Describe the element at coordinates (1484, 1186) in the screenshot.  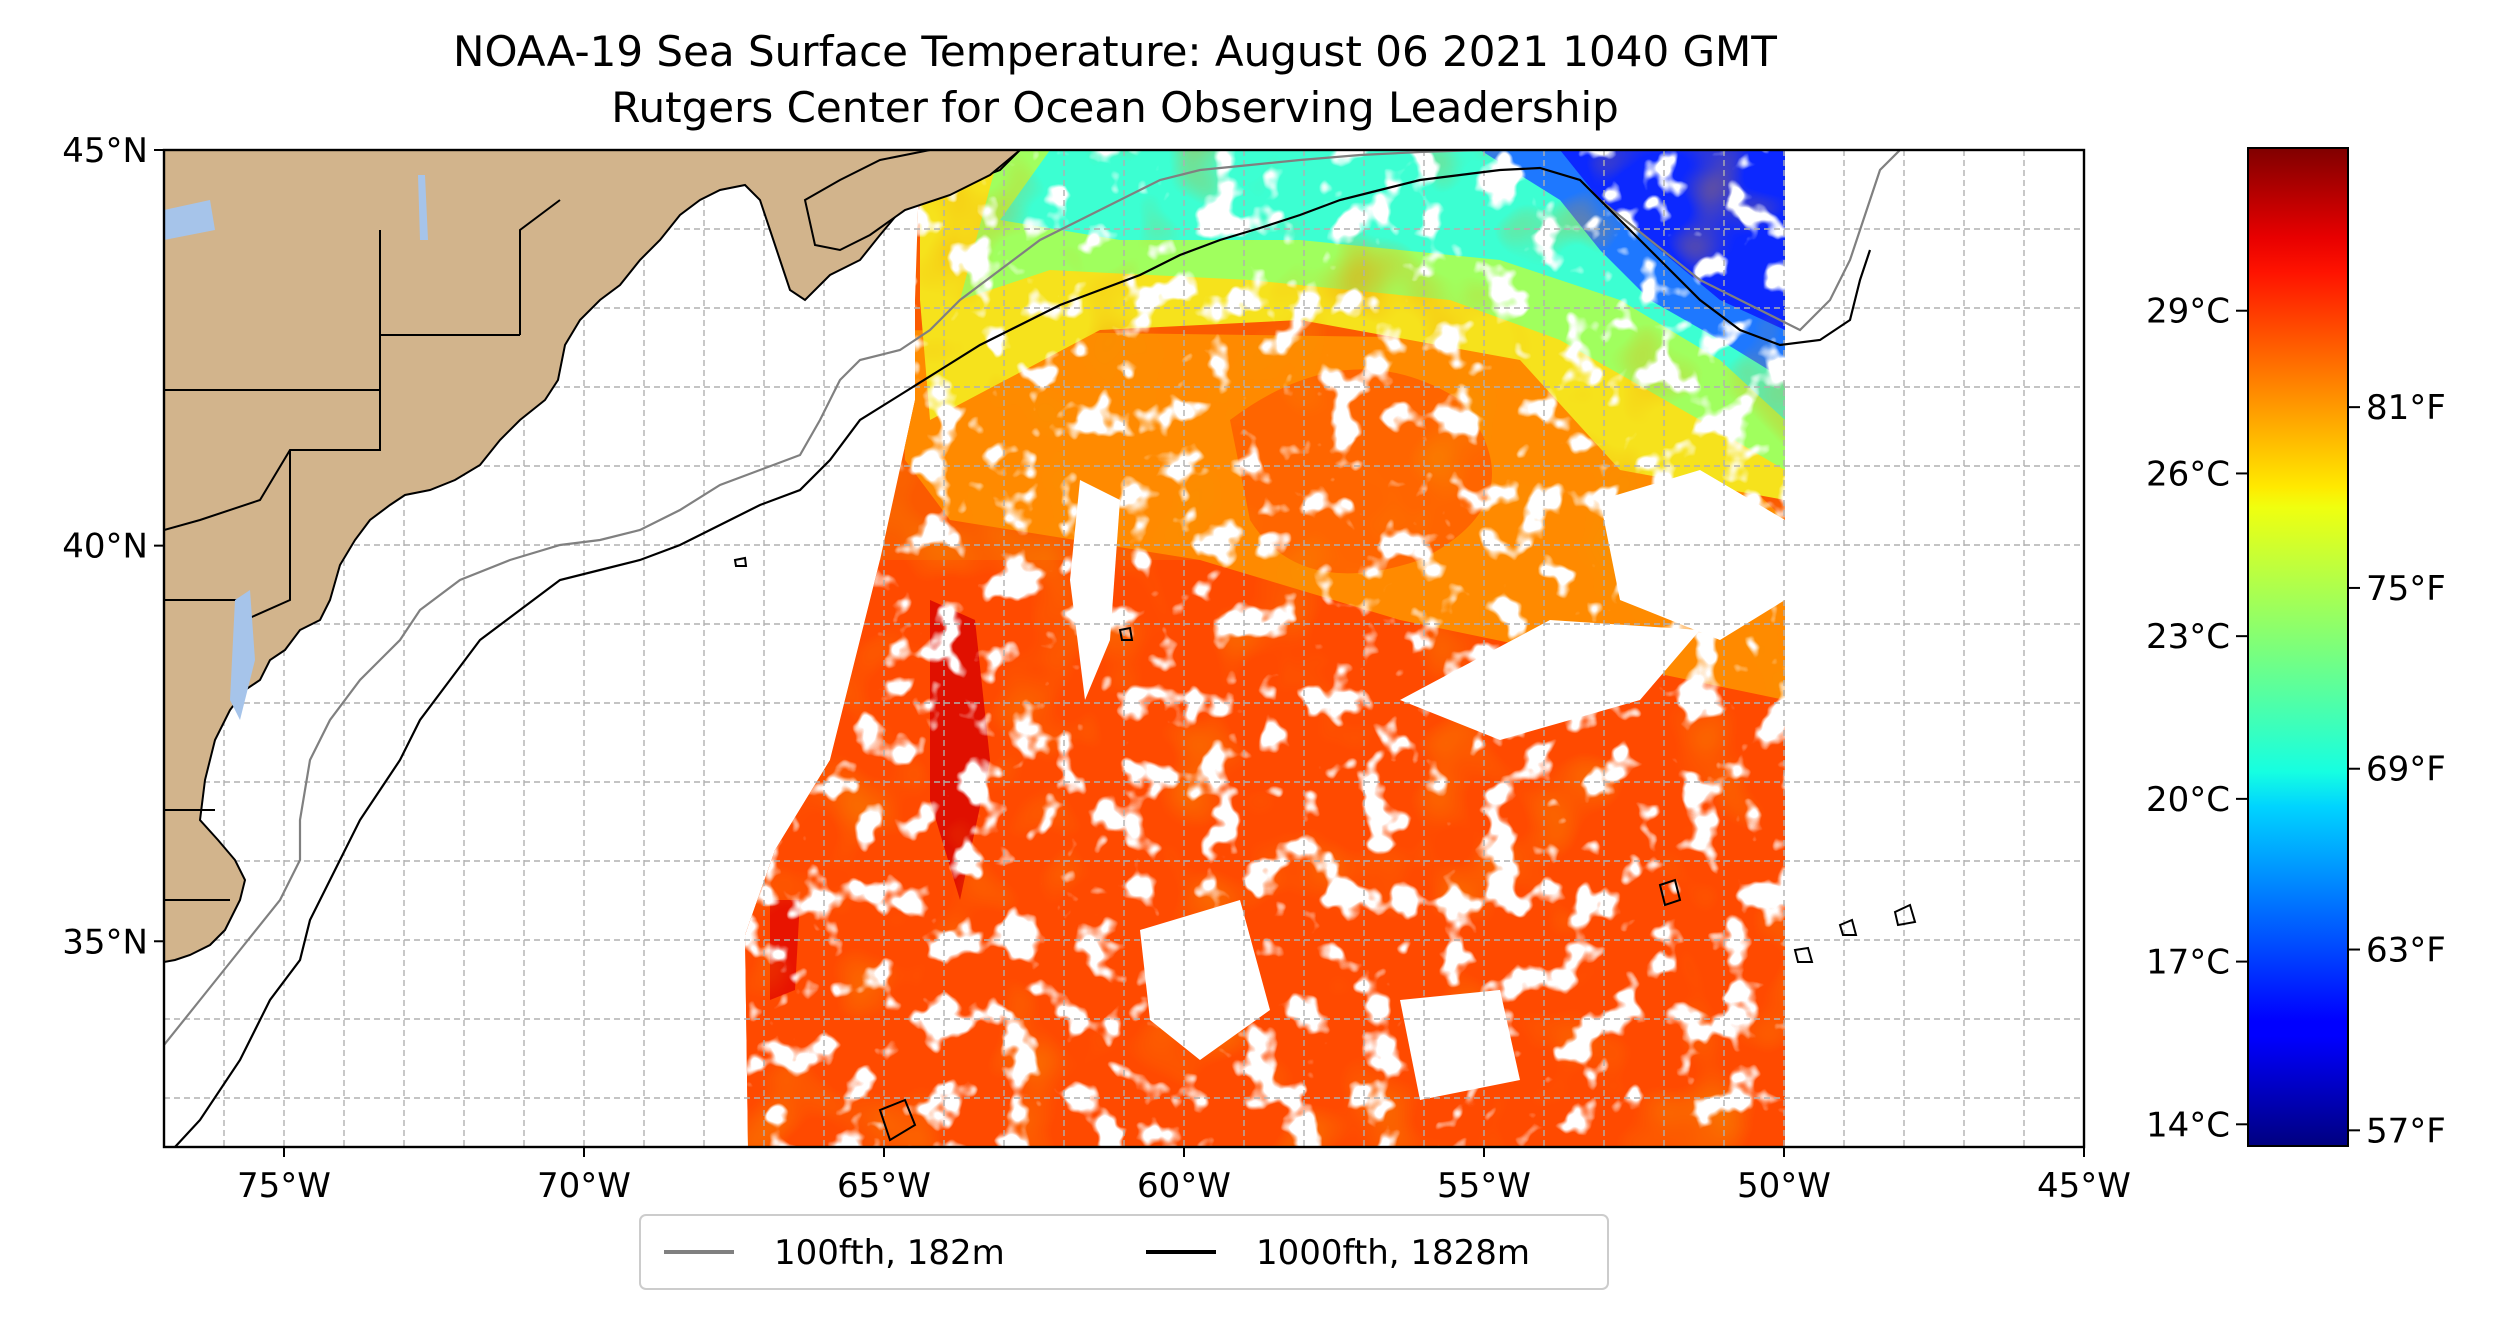
I see `lon-tick-label: 55°W` at that location.